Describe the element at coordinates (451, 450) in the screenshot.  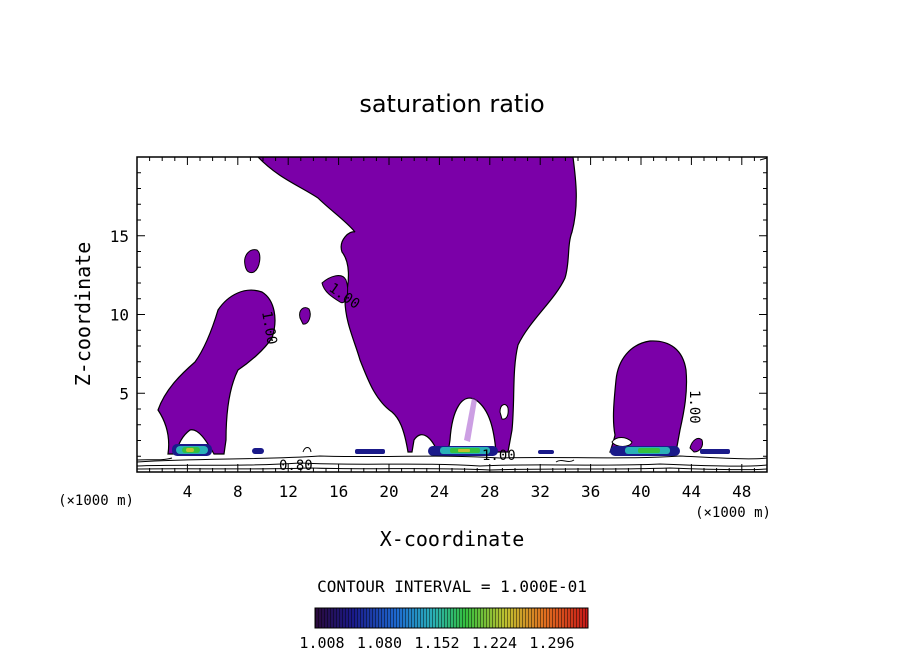
I see `surface-highlights` at that location.